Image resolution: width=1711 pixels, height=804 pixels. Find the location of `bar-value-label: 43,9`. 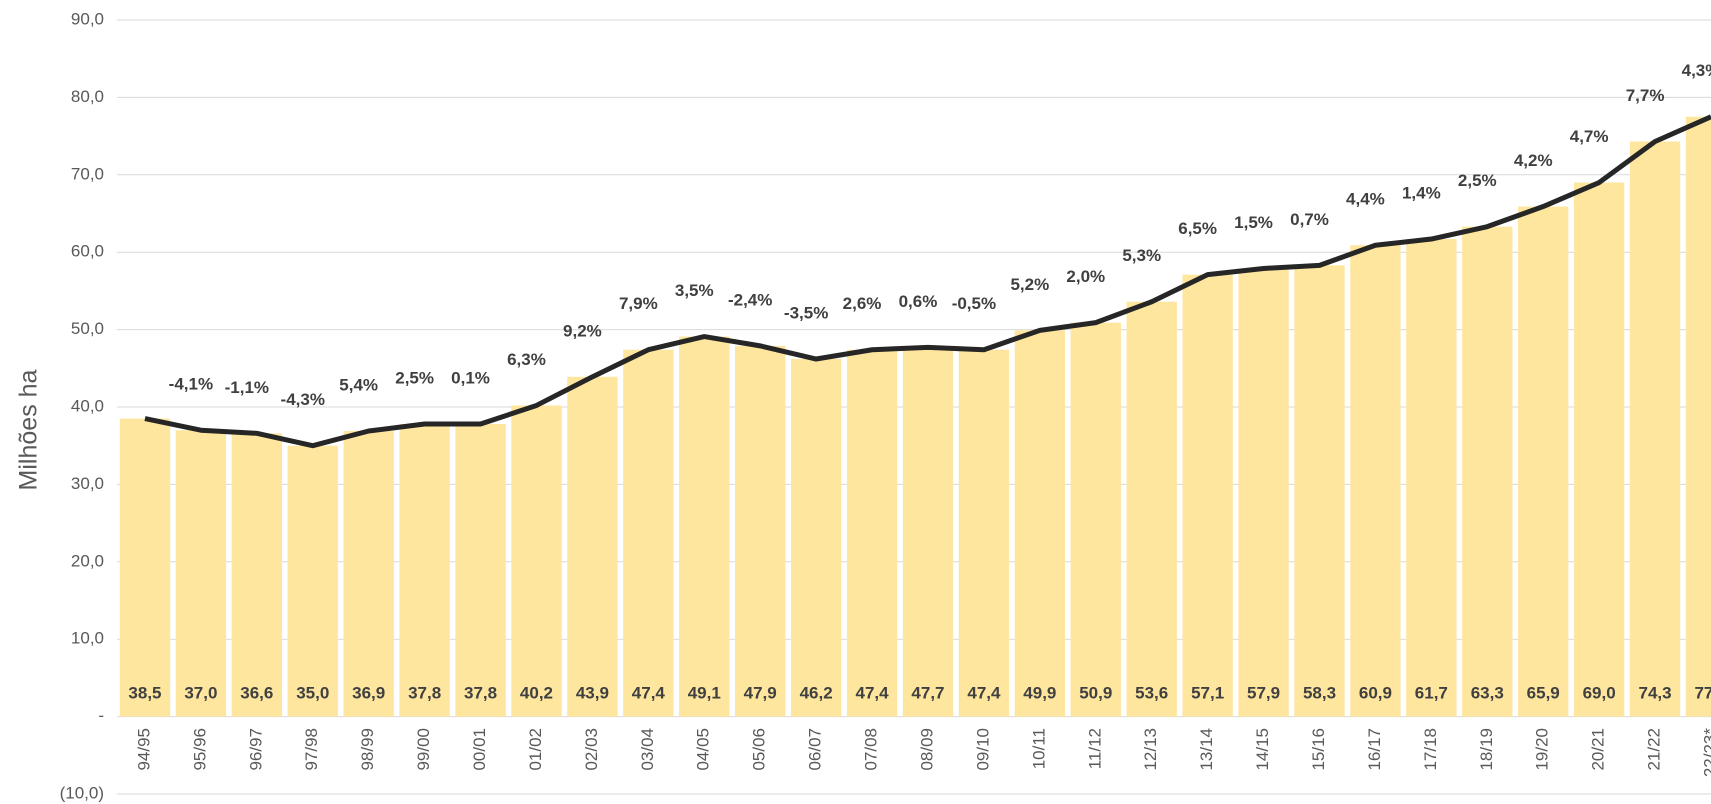

bar-value-label: 43,9 is located at coordinates (592, 692).